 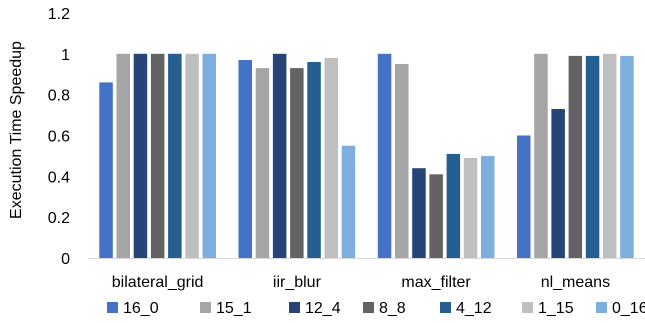 What do you see at coordinates (419, 213) in the screenshot?
I see `bar-12_4-max_filter` at bounding box center [419, 213].